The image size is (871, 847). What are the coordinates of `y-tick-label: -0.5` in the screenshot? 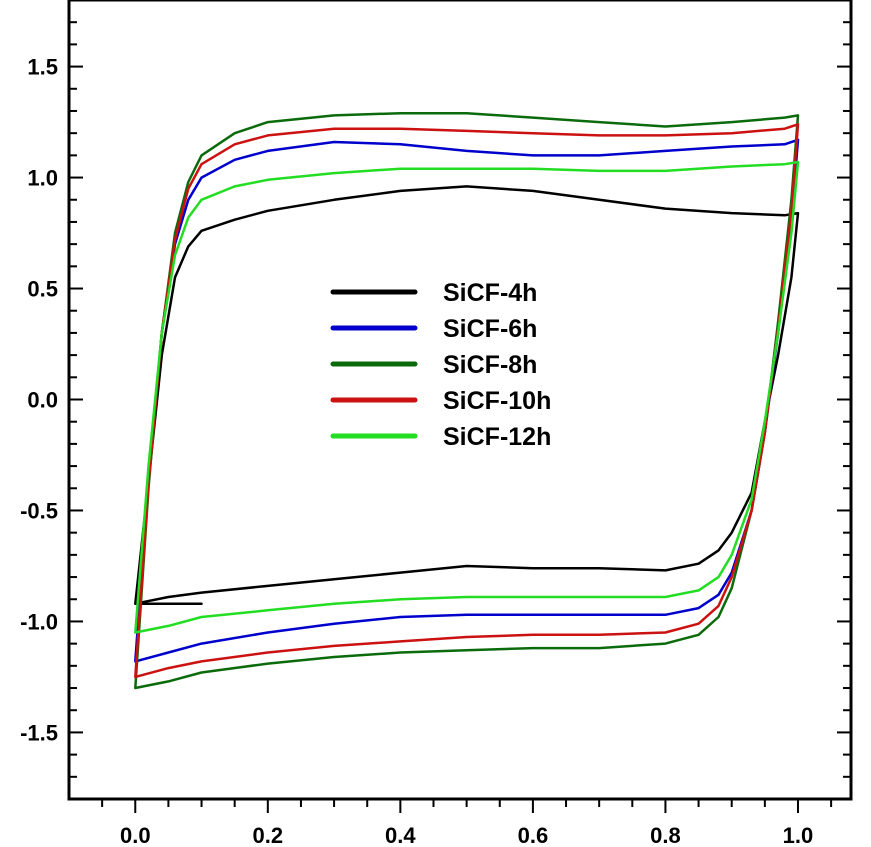 It's located at (39, 510).